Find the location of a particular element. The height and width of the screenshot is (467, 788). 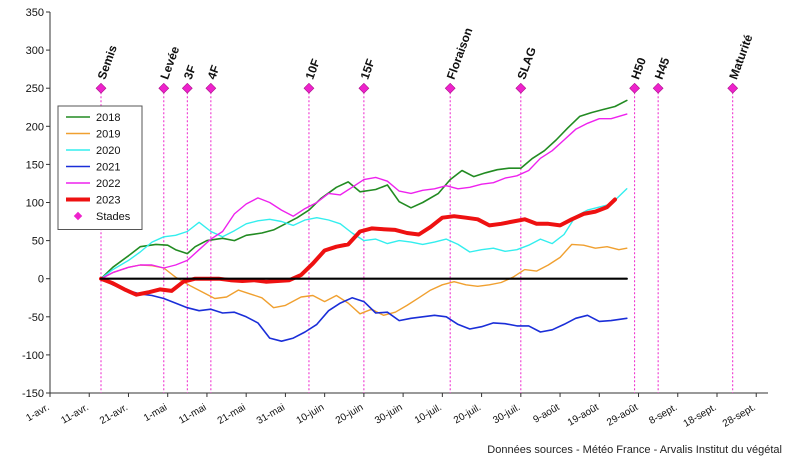

x-tick-label: 19-août is located at coordinates (583, 415).